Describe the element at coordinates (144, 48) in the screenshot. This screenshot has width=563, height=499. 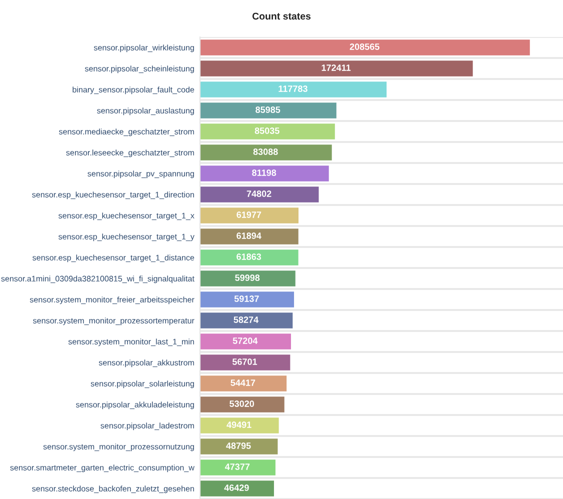
I see `y-tick-label: sensor.pipsolar_wirkleistung` at that location.